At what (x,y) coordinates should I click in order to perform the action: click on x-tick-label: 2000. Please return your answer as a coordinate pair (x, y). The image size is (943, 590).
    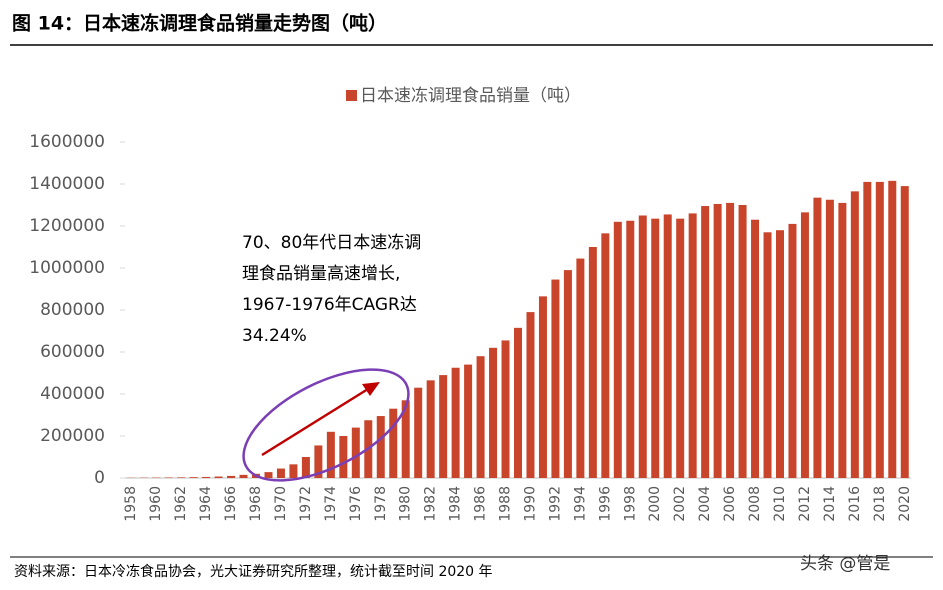
    Looking at the image, I should click on (655, 504).